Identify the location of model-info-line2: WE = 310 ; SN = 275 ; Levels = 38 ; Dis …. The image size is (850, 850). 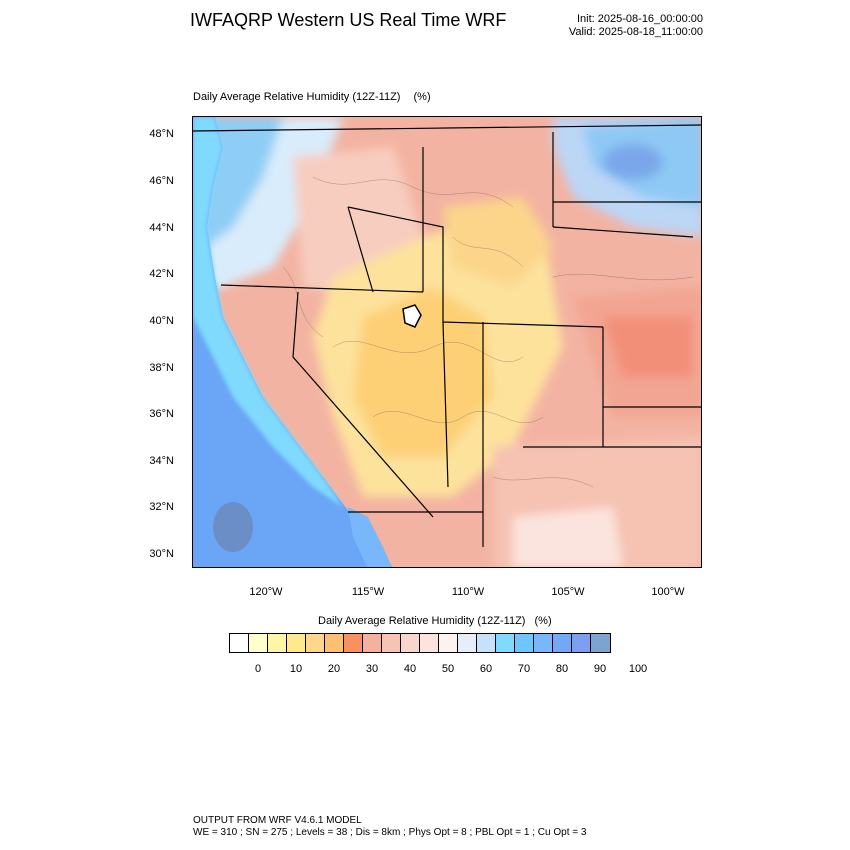
(390, 832).